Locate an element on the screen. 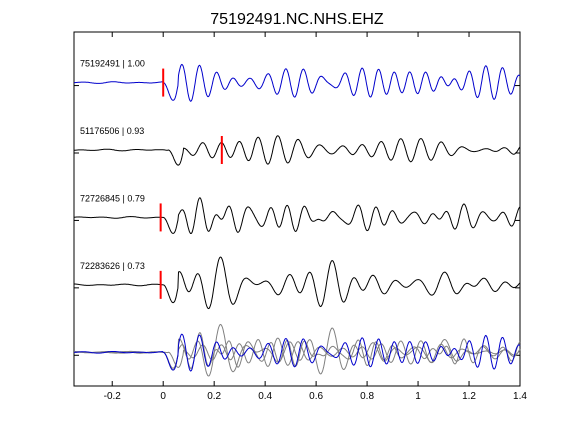 The width and height of the screenshot is (576, 432). x-tick-label: 1.2 is located at coordinates (469, 396).